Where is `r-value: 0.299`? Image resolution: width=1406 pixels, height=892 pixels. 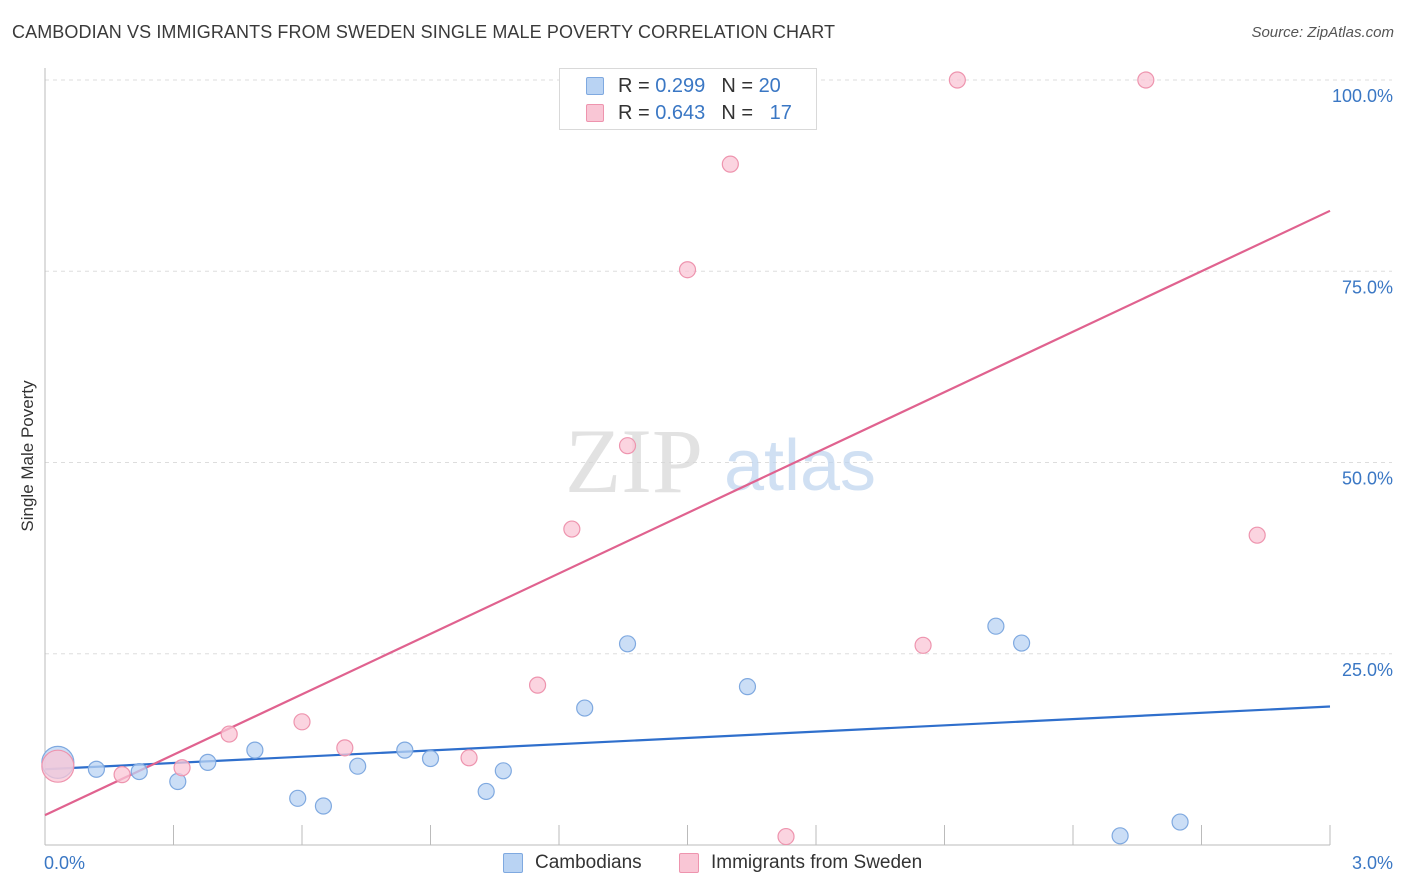 r-value: 0.299 is located at coordinates (680, 85).